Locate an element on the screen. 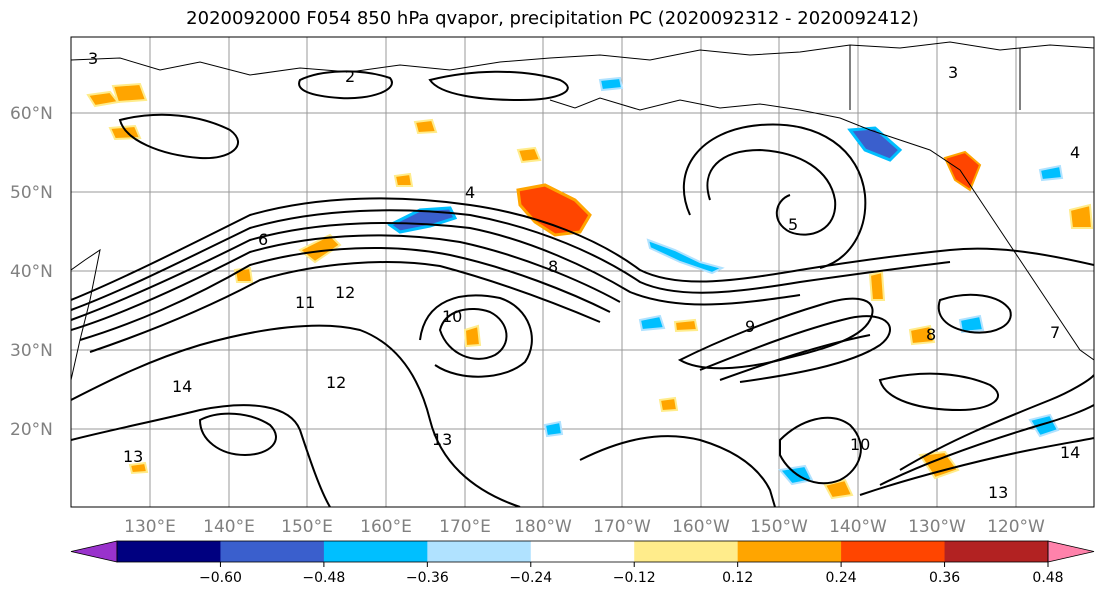 The image size is (1105, 601). lon-label: 160°E is located at coordinates (386, 527).